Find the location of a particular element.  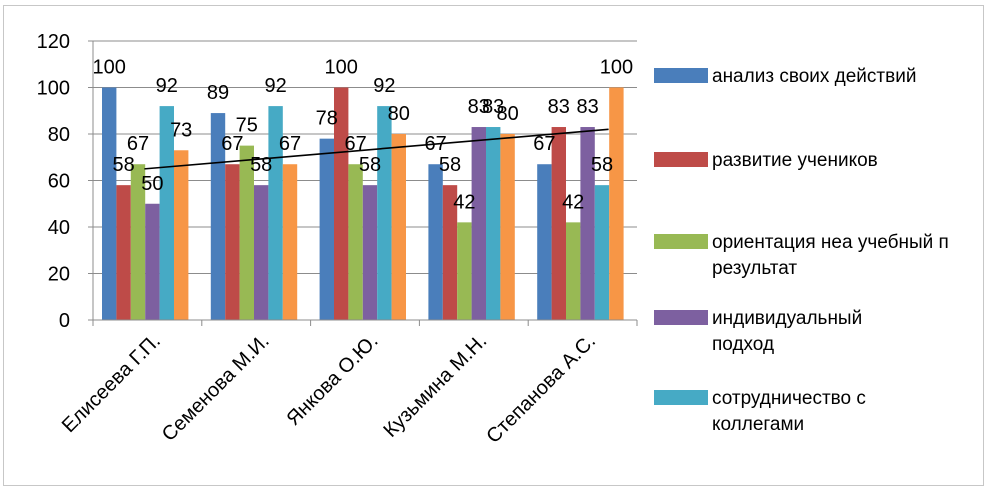

y-tick-label: 0 is located at coordinates (64, 321).